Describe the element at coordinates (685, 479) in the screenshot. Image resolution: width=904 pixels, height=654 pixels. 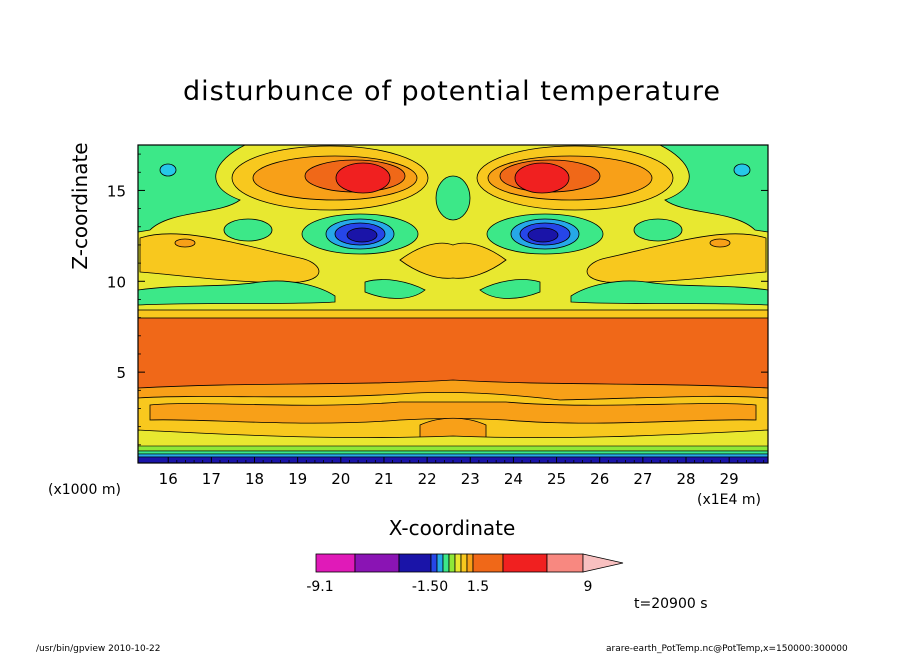
I see `x-tick-label: 28` at that location.